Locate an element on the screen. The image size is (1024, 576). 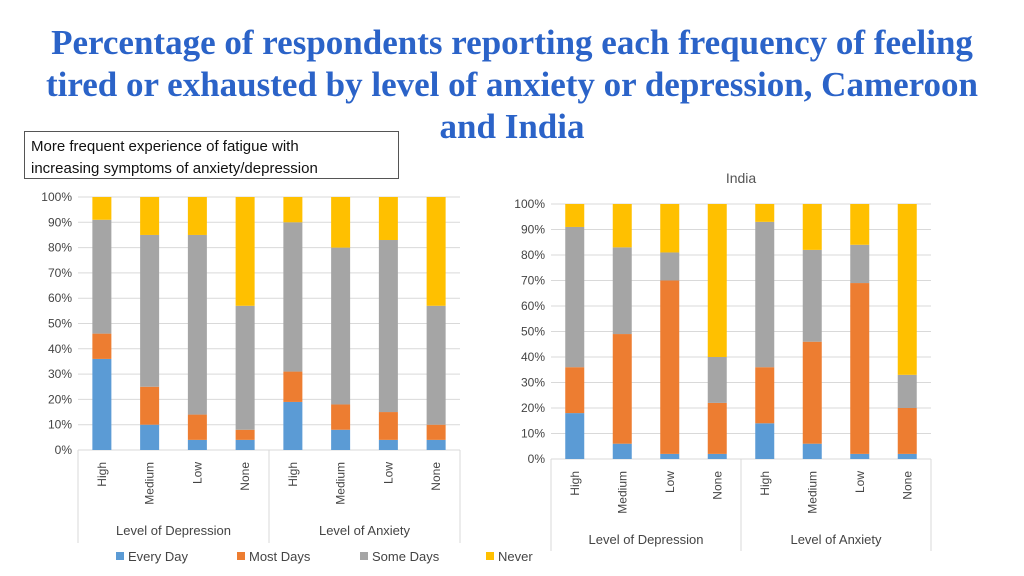
cameroon-y-tick-label: 90% is located at coordinates (60, 222).